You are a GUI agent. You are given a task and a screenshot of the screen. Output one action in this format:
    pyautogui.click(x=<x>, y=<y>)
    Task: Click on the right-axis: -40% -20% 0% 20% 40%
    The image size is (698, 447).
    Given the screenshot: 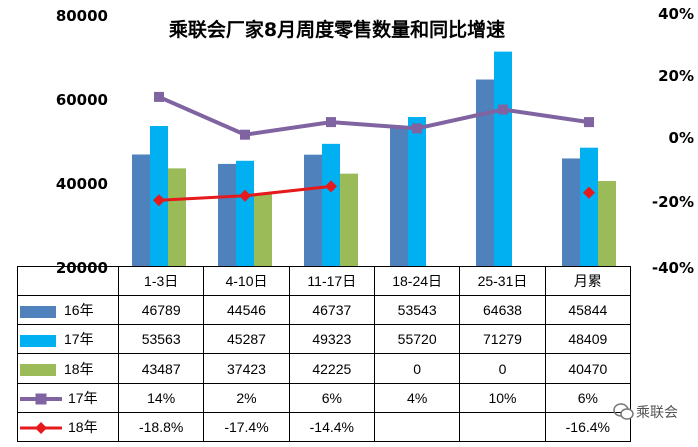 What is the action you would take?
    pyautogui.click(x=673, y=141)
    